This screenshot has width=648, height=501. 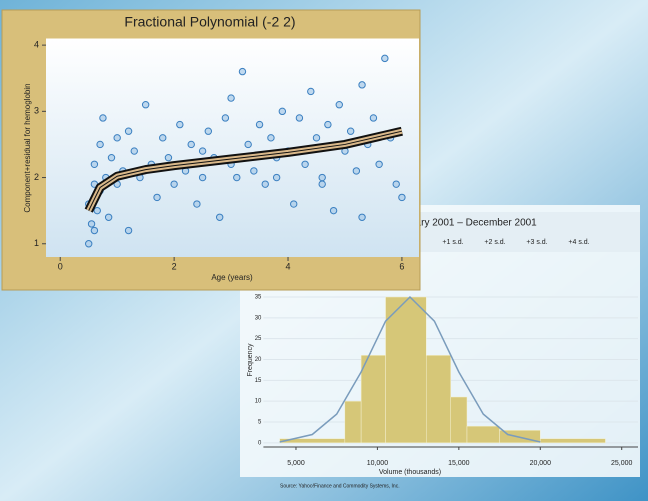 What do you see at coordinates (258, 402) in the screenshot?
I see `y-tick-label: 10` at bounding box center [258, 402].